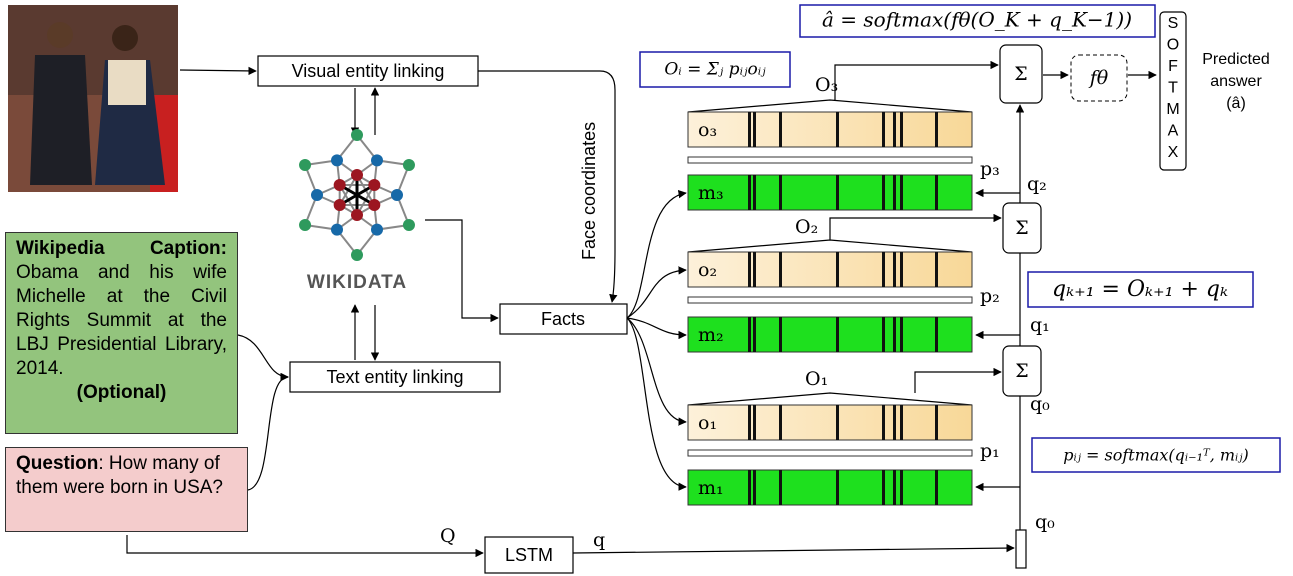 Image resolution: width=1293 pixels, height=576 pixels. Describe the element at coordinates (589, 191) in the screenshot. I see `face-coordinates: Face coordinates` at that location.